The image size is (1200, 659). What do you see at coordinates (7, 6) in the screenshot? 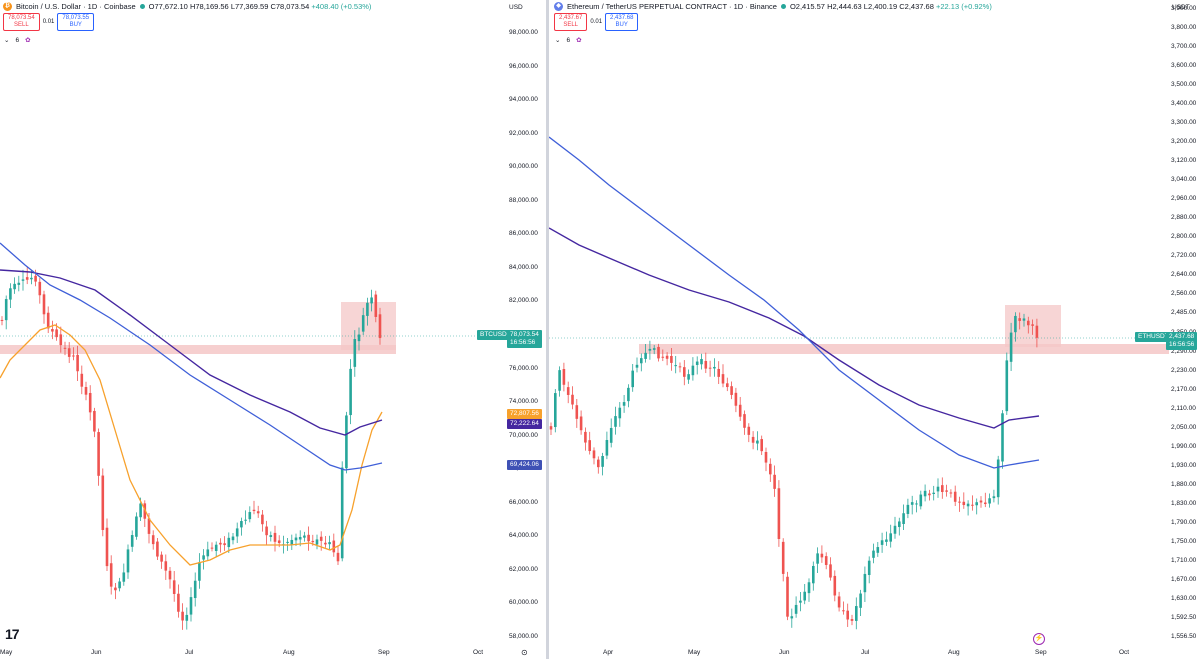
I see `bitcoin-icon: ₿` at bounding box center [7, 6].